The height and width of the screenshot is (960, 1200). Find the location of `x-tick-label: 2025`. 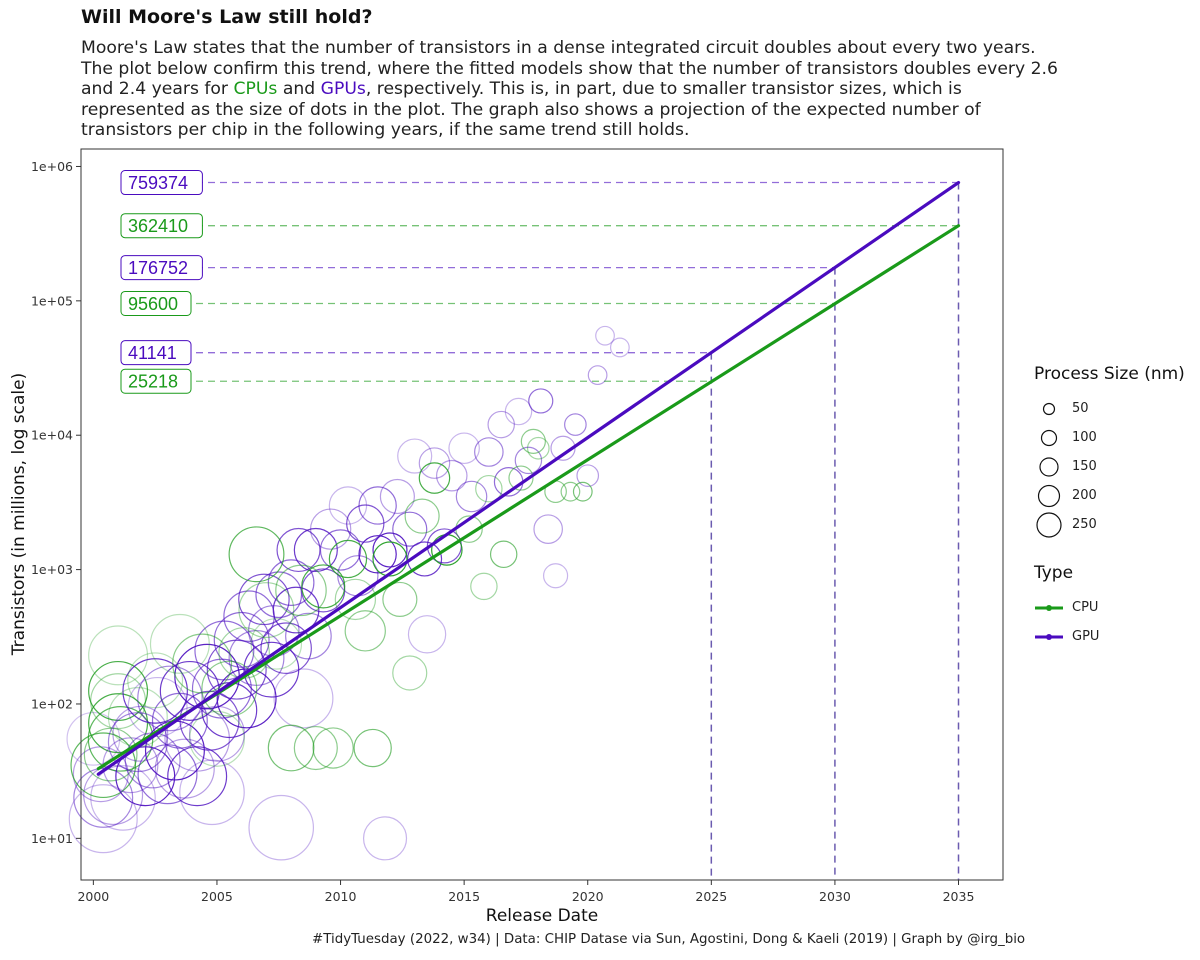

x-tick-label: 2025 is located at coordinates (711, 896).